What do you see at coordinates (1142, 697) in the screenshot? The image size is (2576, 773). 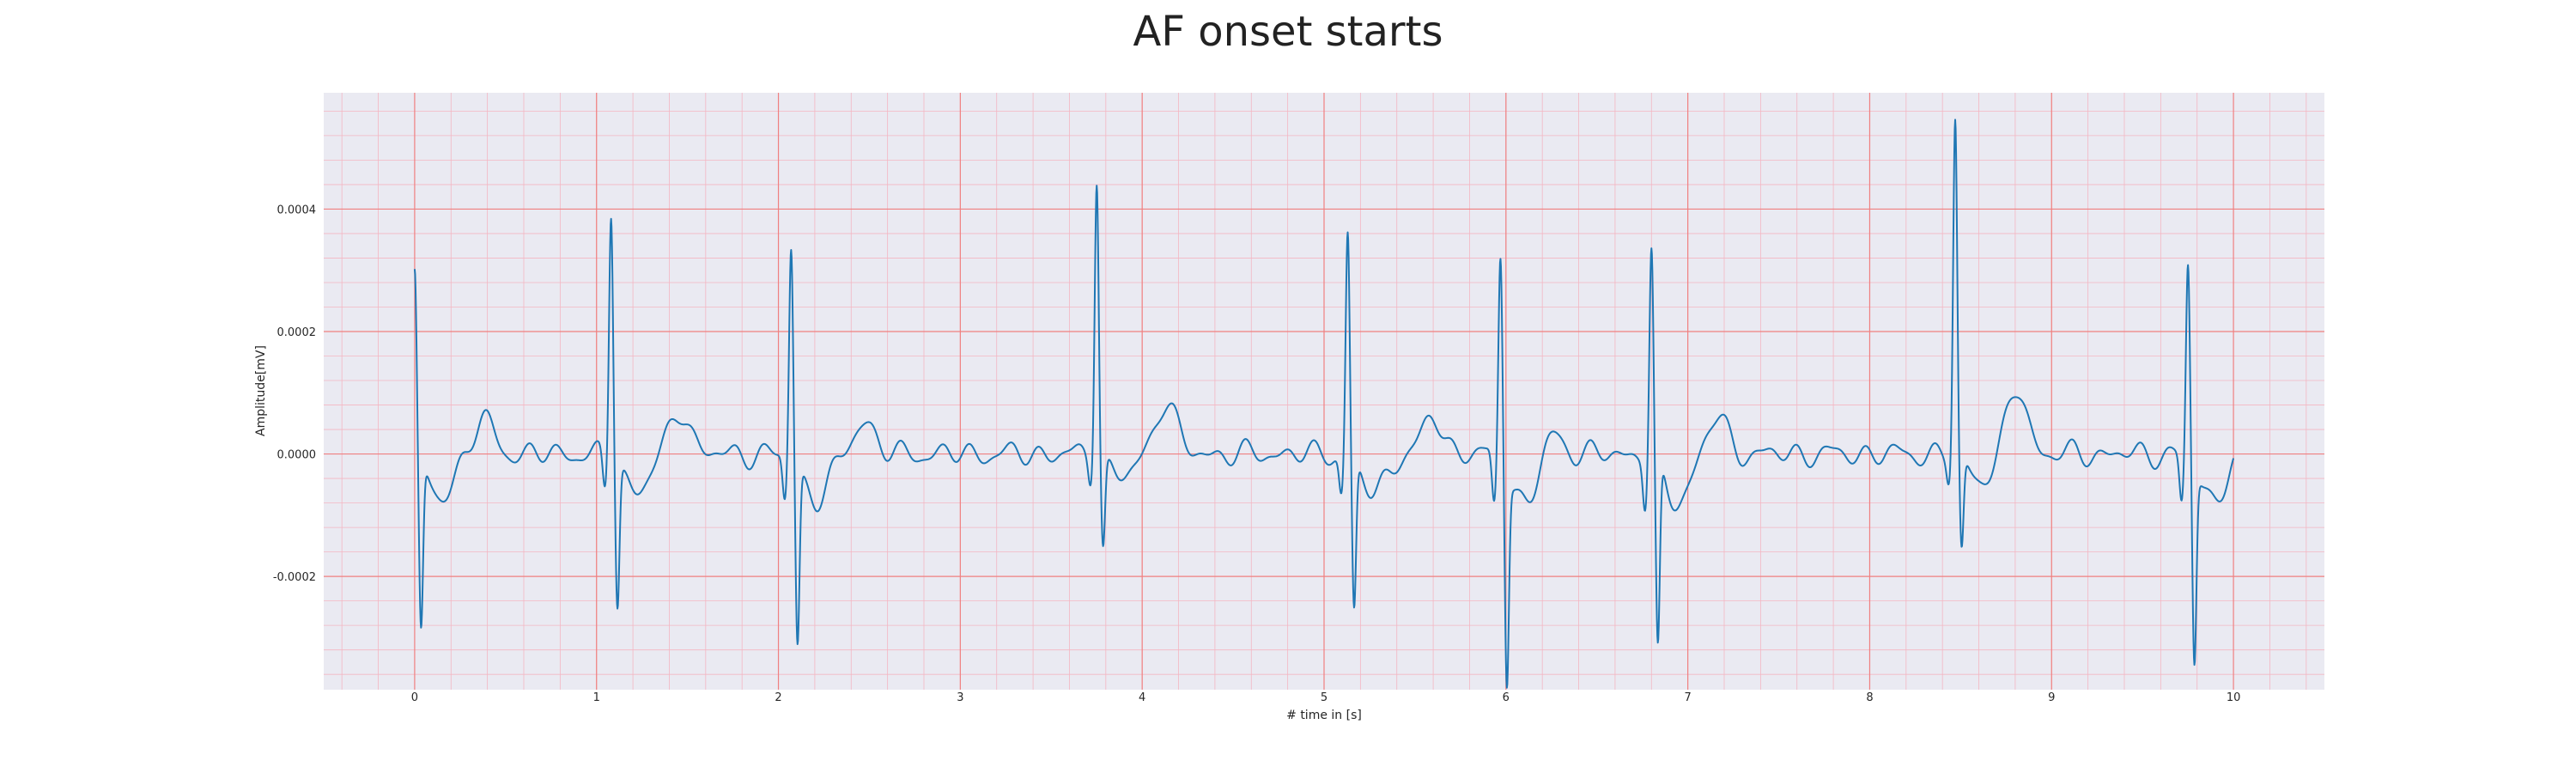 I see `x-tick-label: 4` at bounding box center [1142, 697].